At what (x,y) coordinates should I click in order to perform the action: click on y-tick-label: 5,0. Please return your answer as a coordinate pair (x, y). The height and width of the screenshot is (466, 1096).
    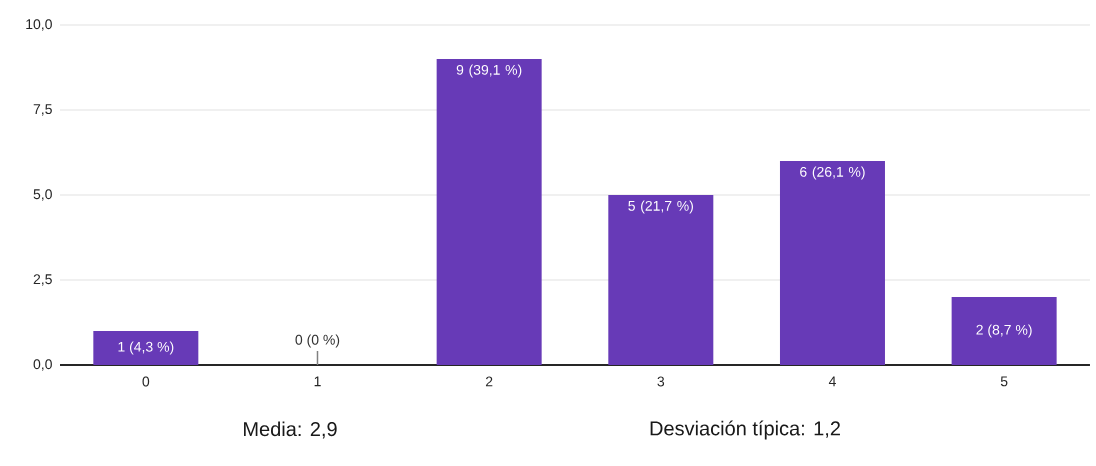
    Looking at the image, I should click on (42, 195).